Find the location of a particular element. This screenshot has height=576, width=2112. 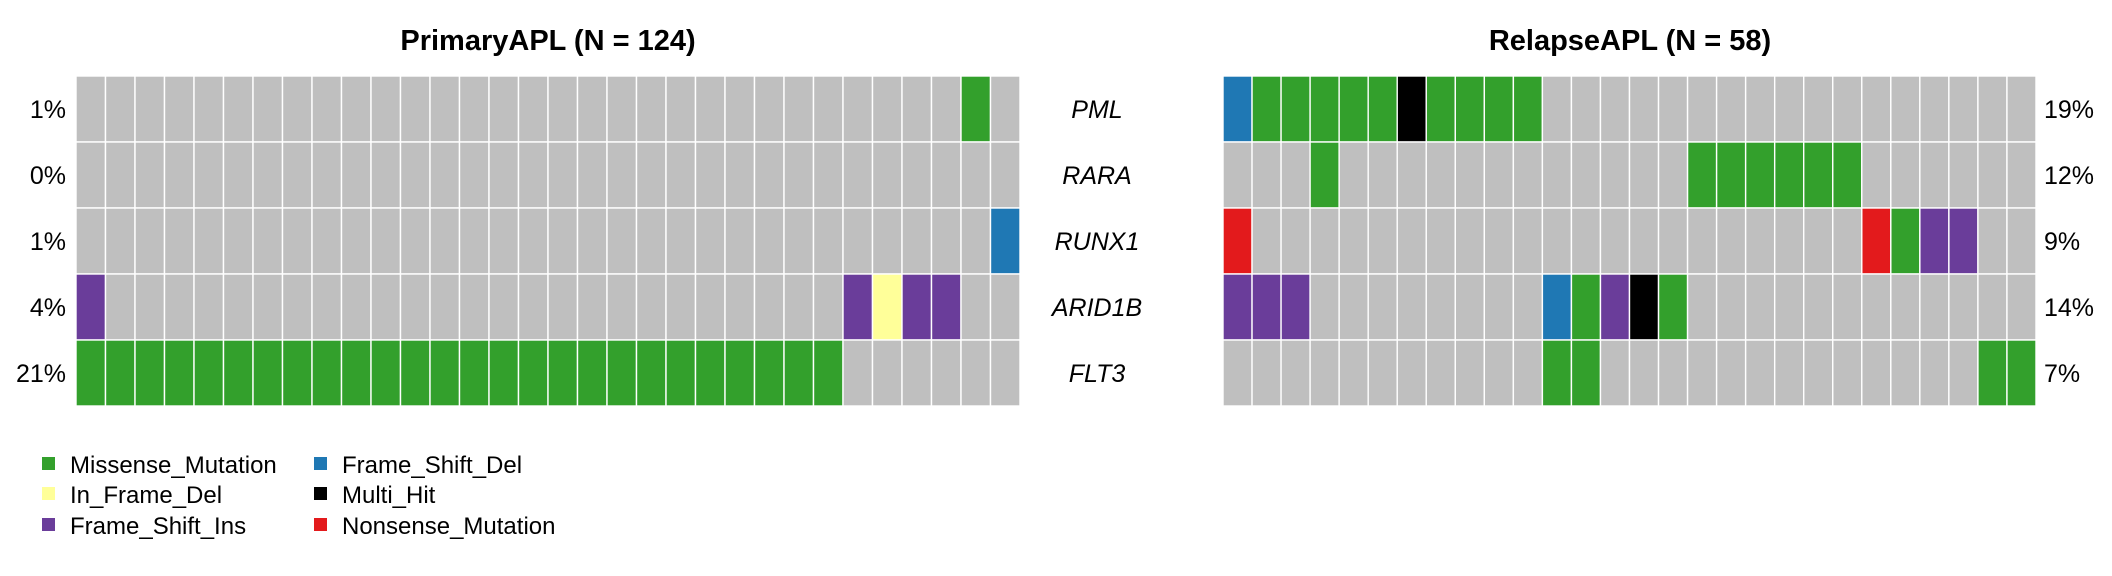

legend-label: Nonsense_Mutation is located at coordinates (448, 526).